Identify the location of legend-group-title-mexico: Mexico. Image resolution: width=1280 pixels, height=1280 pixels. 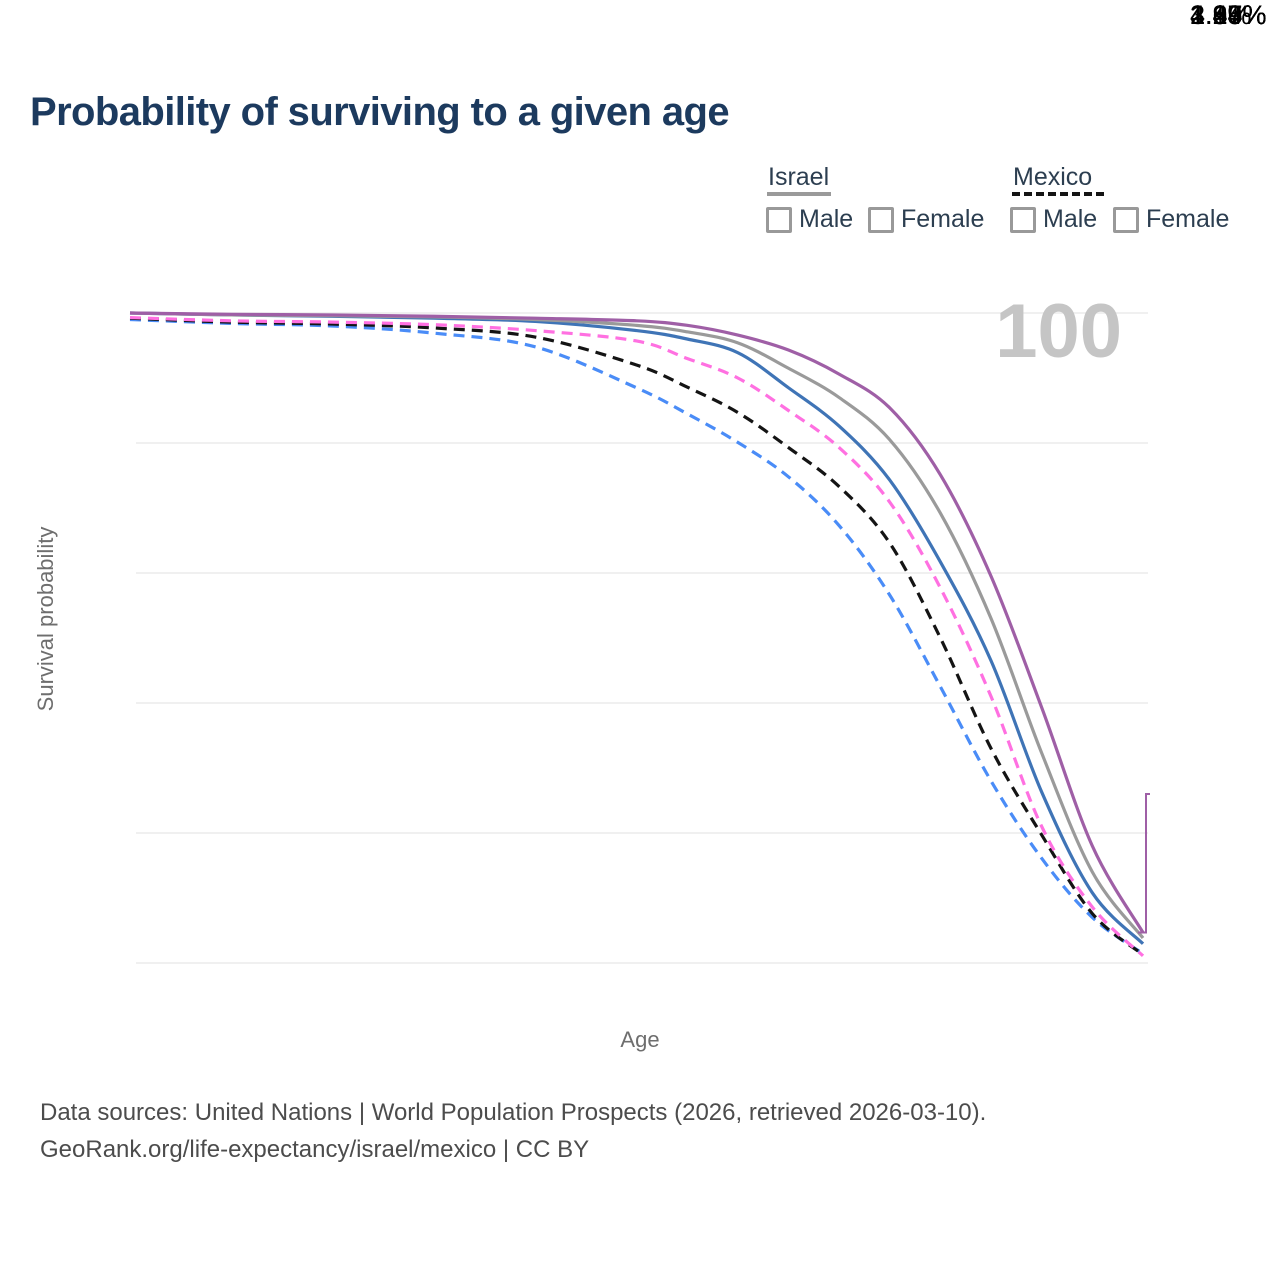
(1053, 177).